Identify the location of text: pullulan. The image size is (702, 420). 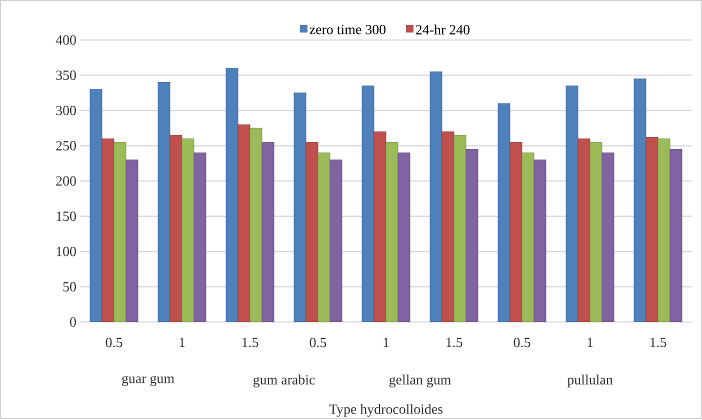
(590, 381).